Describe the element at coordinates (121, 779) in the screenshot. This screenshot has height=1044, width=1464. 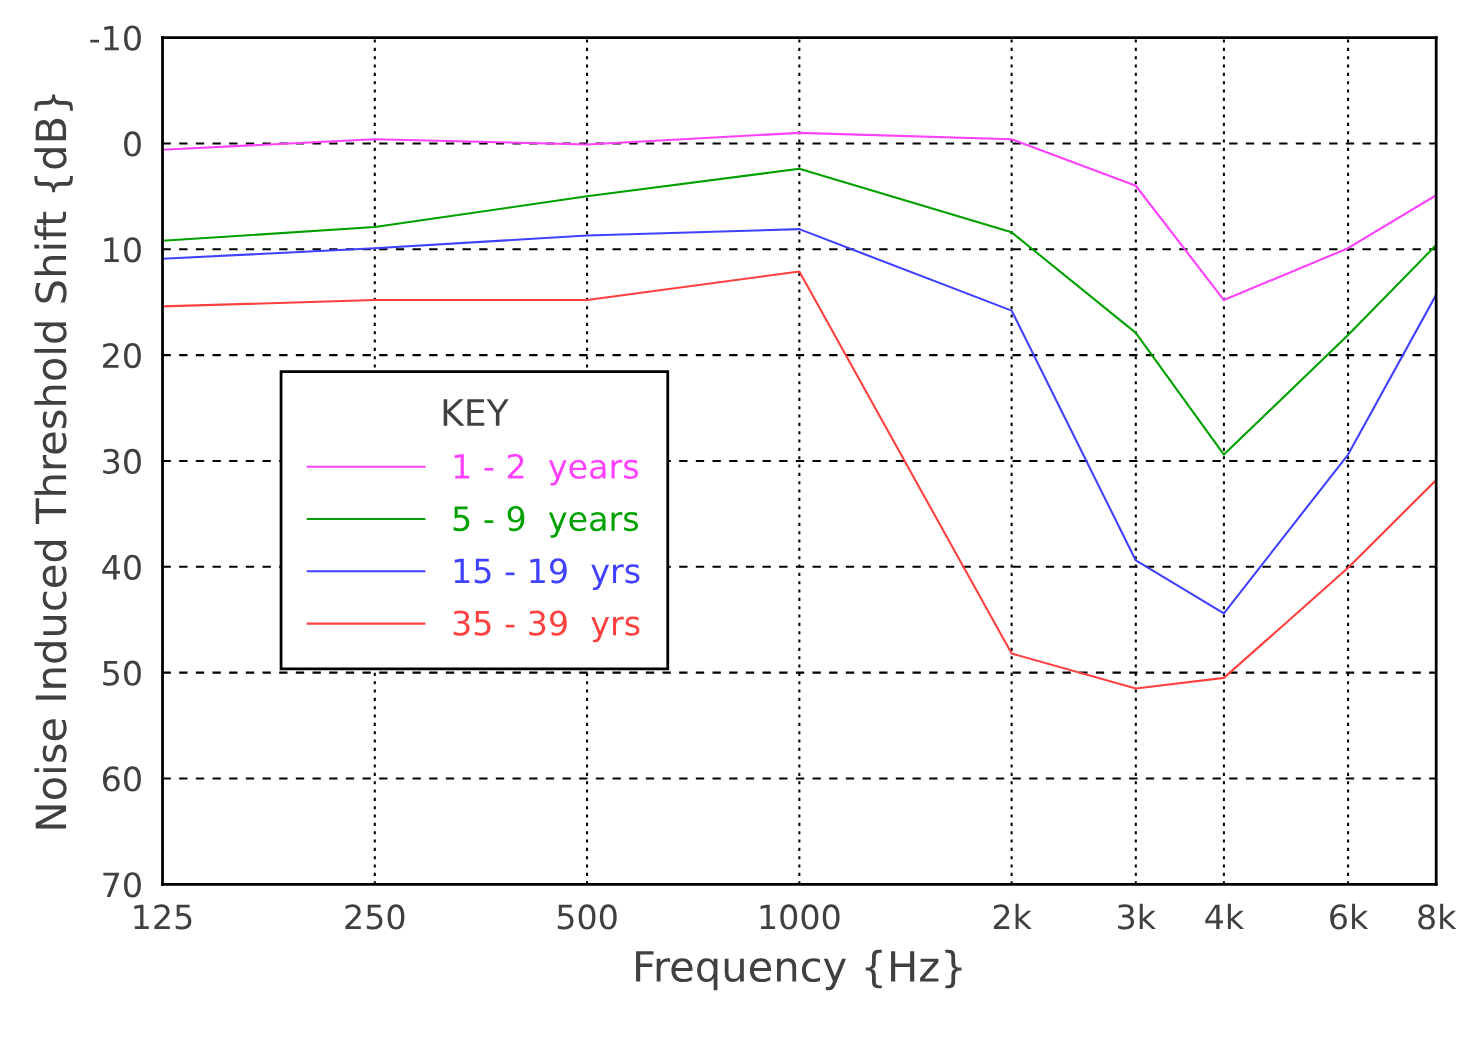
I see `y-tick-label: 60` at that location.